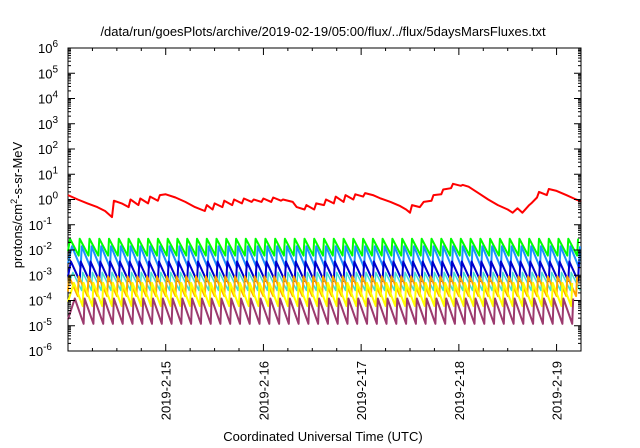 This screenshot has width=640, height=448. Describe the element at coordinates (41, 274) in the screenshot. I see `y-tick-label: 10⁻³` at that location.